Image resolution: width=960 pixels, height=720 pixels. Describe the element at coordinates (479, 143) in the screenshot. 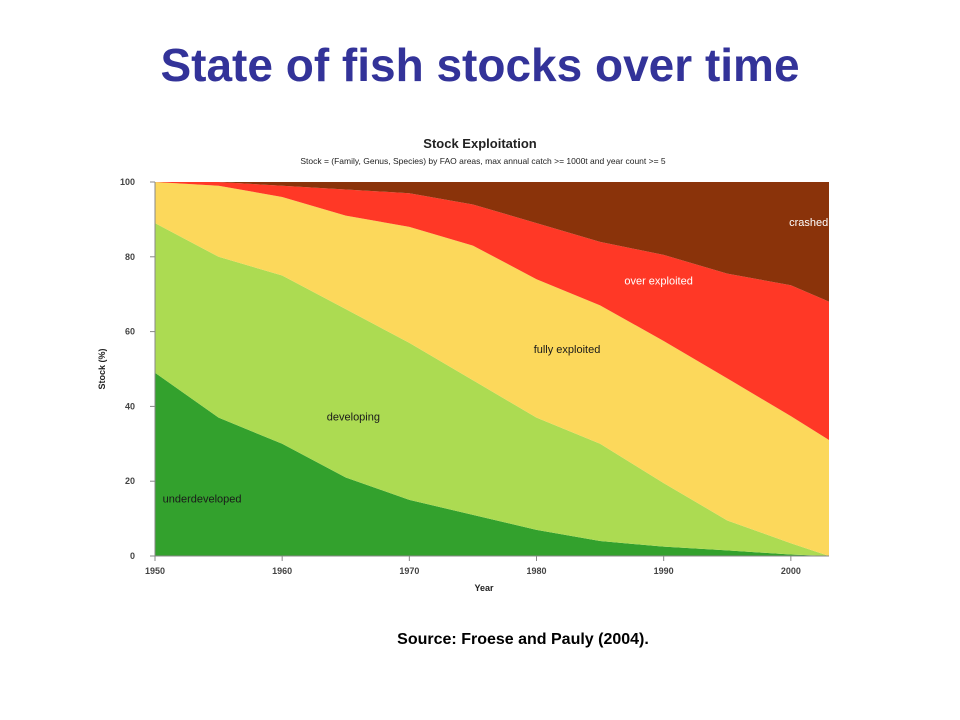

I see `chart-title: Stock Exploitation` at that location.